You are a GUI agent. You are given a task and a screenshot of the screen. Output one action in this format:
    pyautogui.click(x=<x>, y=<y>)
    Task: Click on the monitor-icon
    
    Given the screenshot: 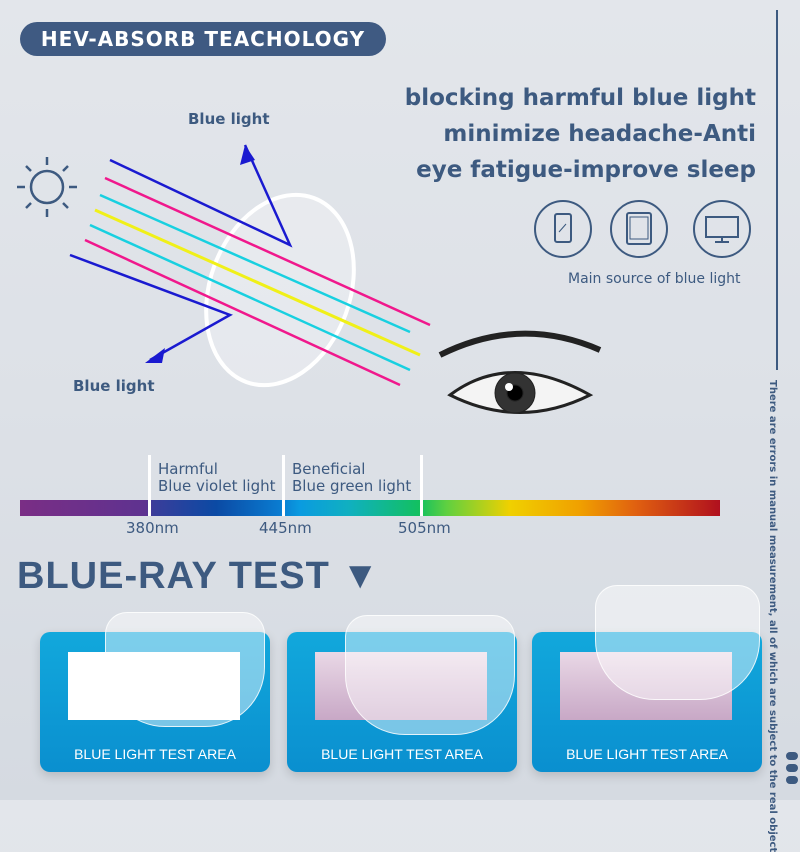 What is the action you would take?
    pyautogui.click(x=722, y=229)
    